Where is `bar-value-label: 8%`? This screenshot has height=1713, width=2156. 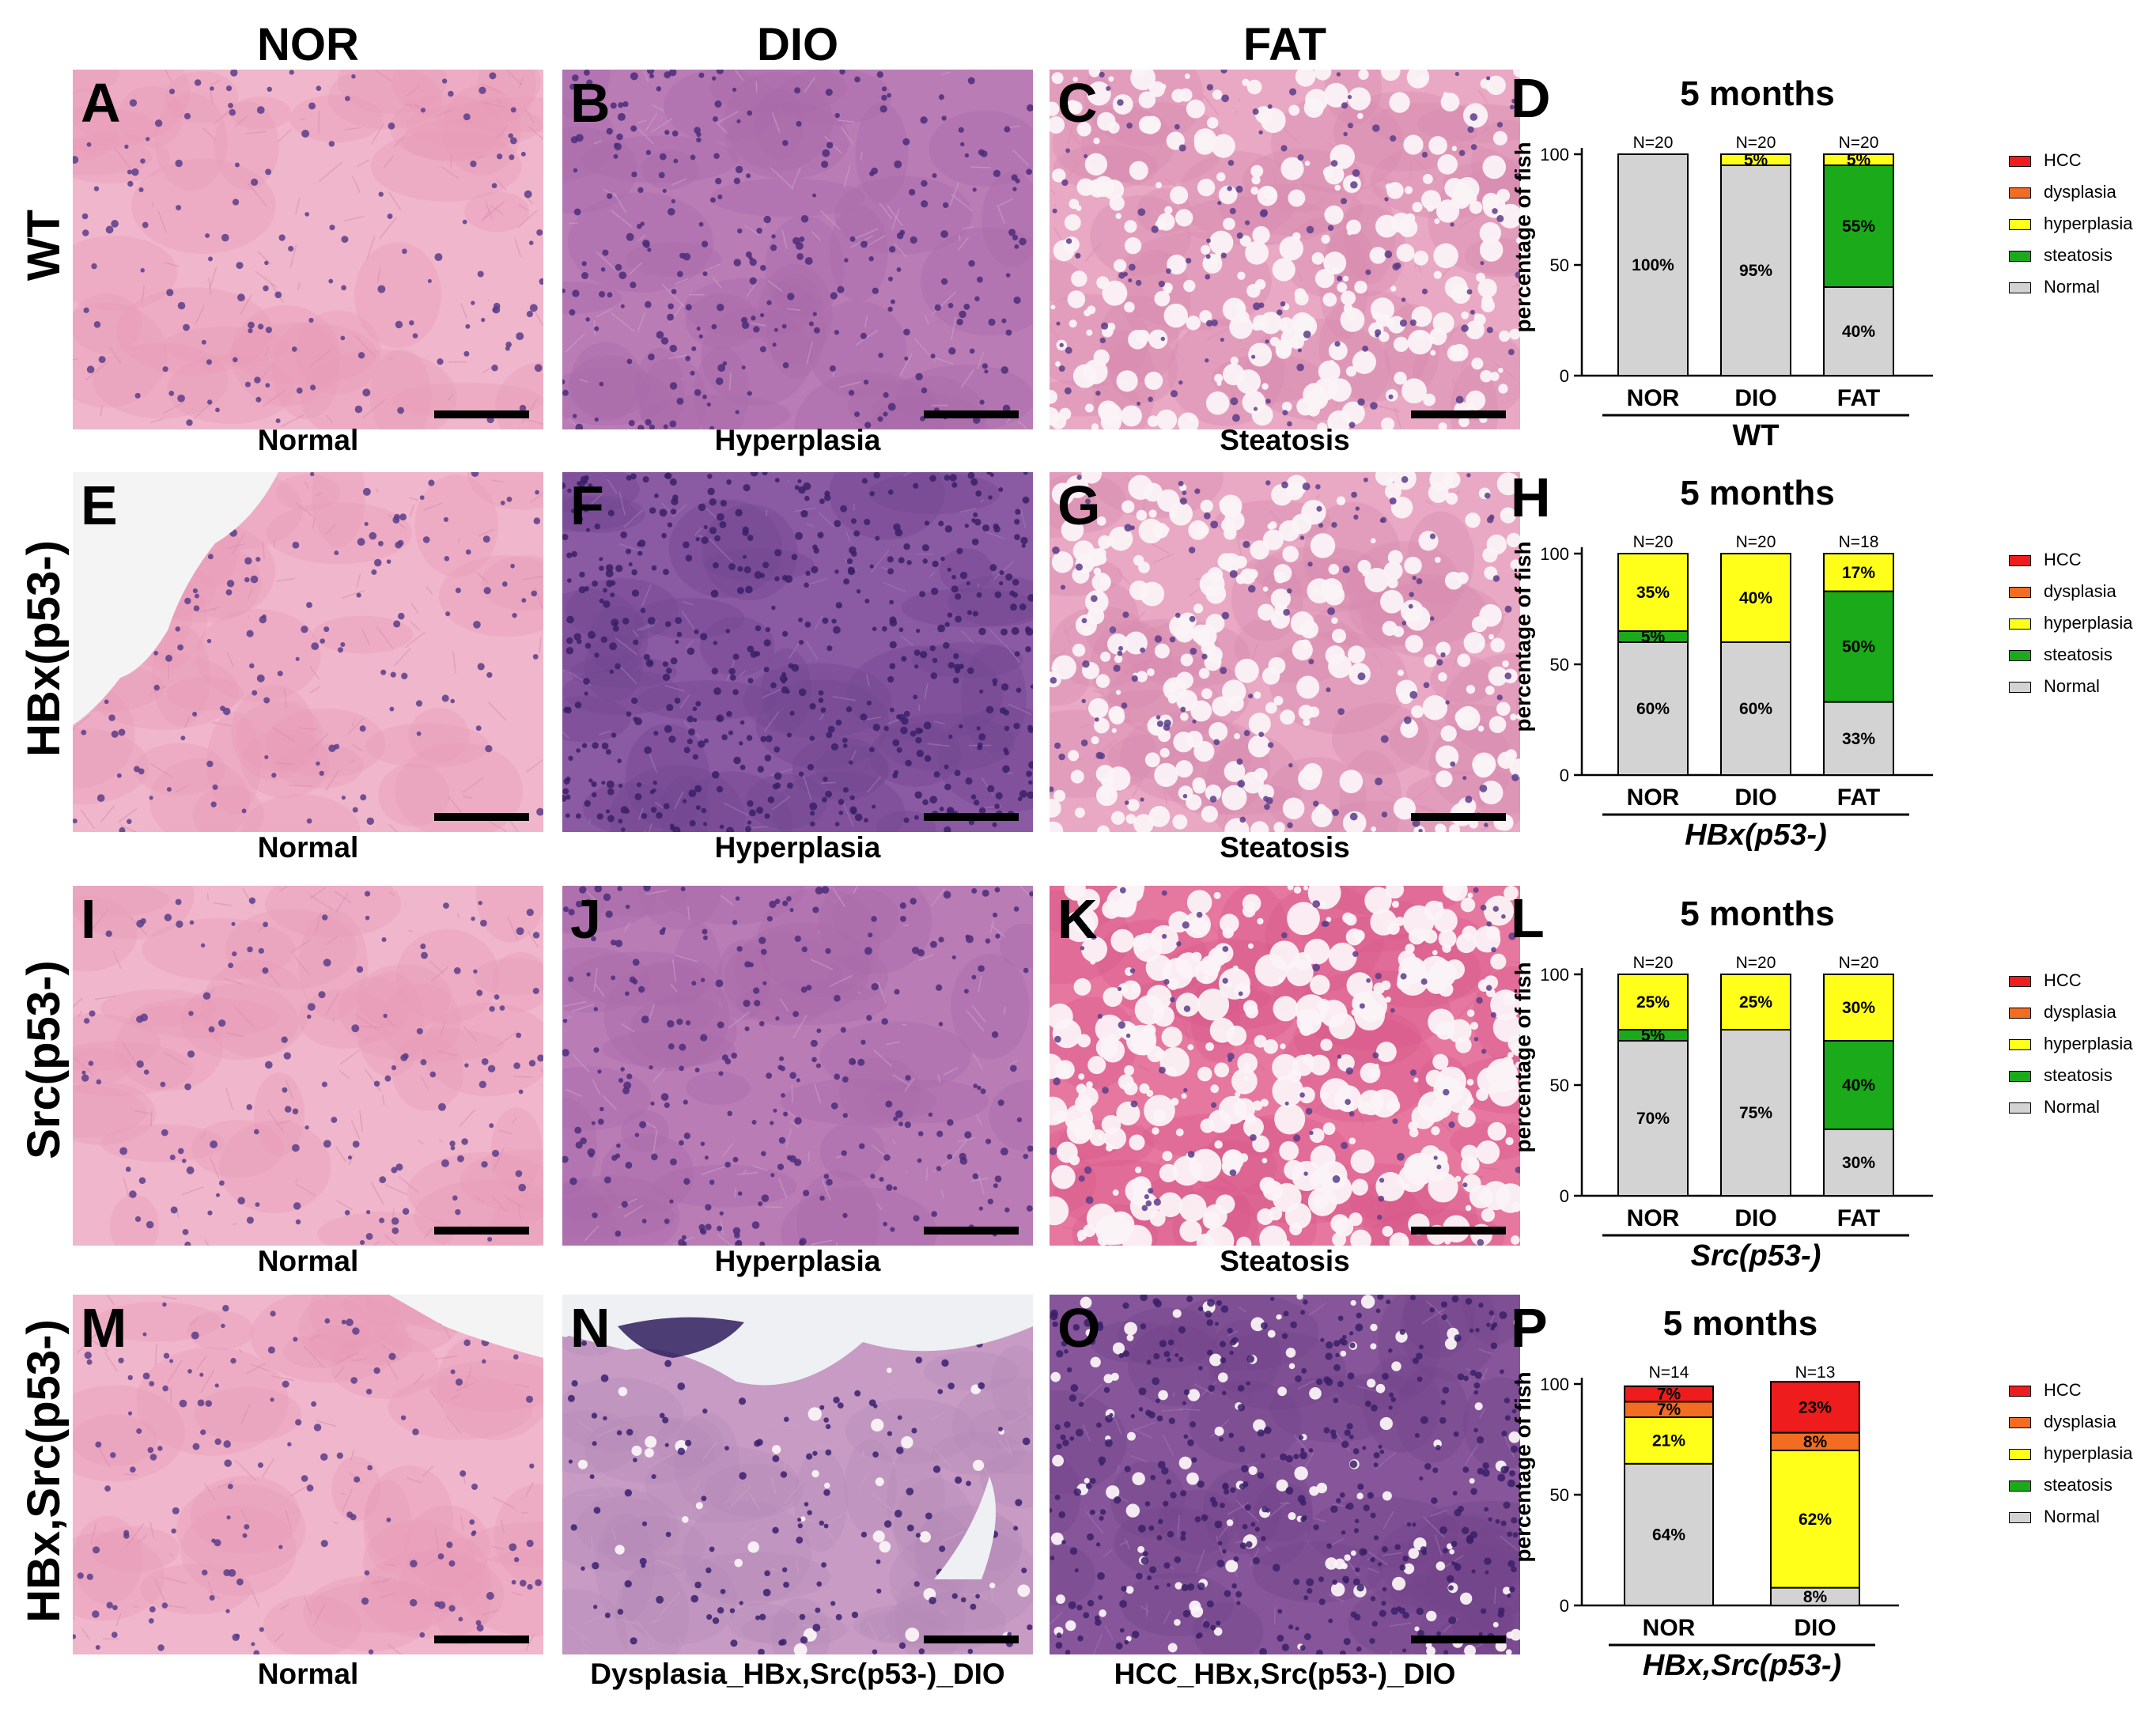
bar-value-label: 8% is located at coordinates (1816, 1597).